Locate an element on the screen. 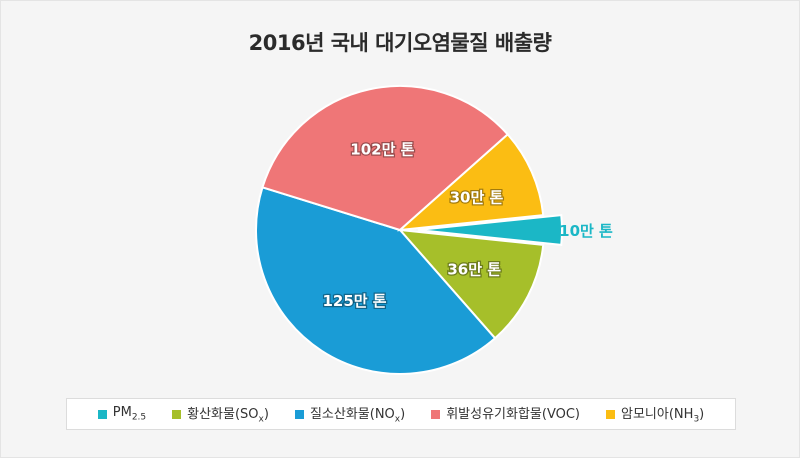 The height and width of the screenshot is (458, 800). legend-item-sox: 황산화물(SOx) is located at coordinates (220, 414).